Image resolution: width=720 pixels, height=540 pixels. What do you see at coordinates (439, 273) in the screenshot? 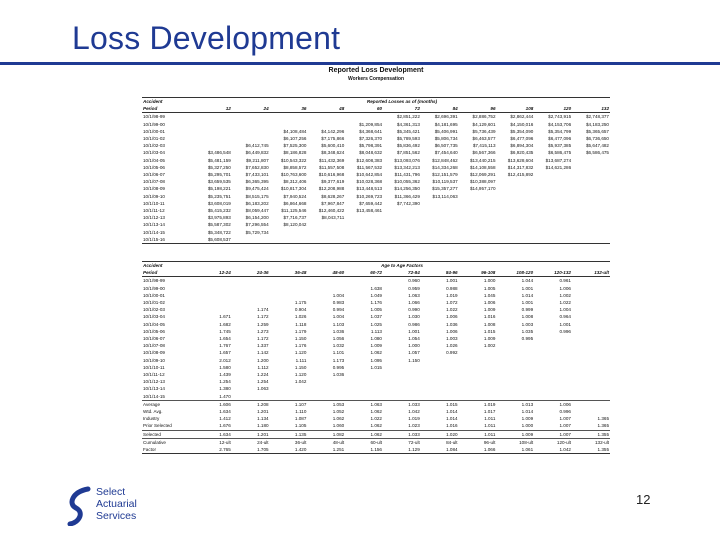
I see `column-header: 84-96` at bounding box center [439, 273].